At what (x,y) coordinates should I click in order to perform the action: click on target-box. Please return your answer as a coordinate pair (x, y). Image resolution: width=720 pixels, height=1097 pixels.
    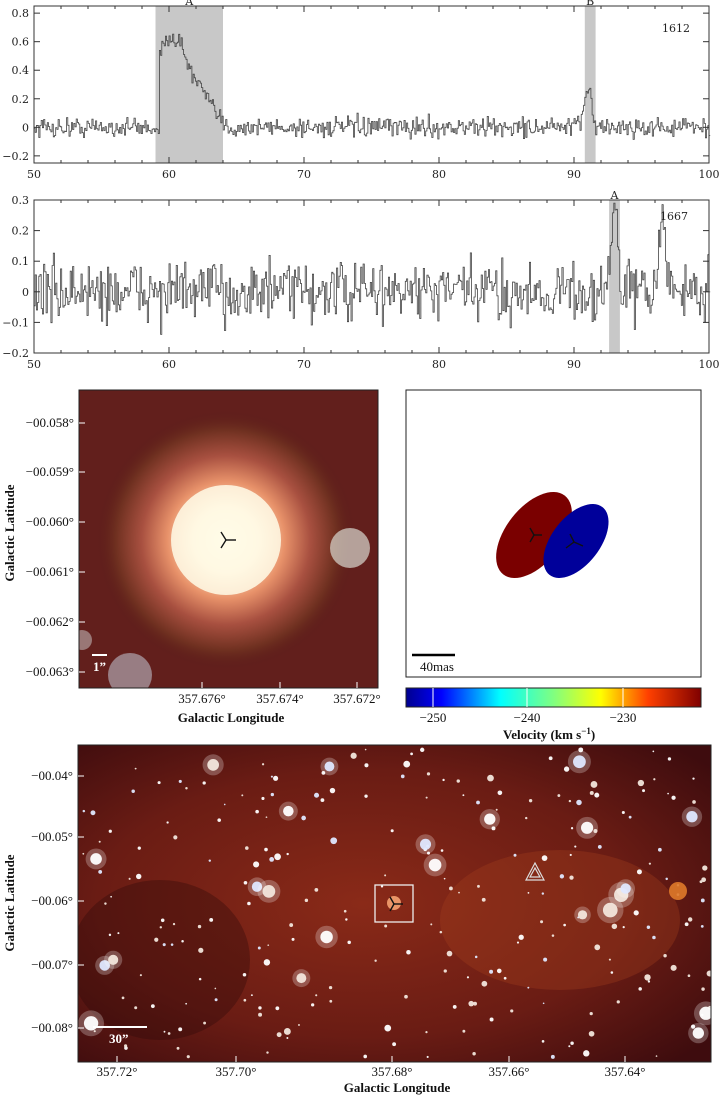
    Looking at the image, I should click on (394, 903).